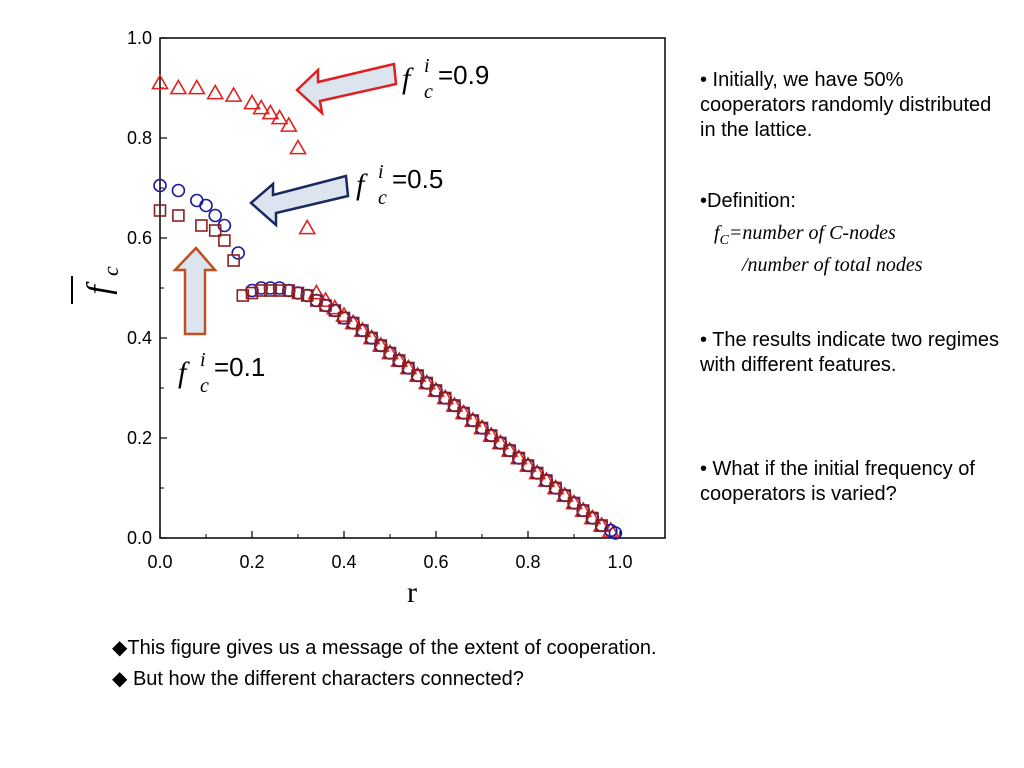 This screenshot has height=768, width=1024. Describe the element at coordinates (445, 79) in the screenshot. I see `annotation-label-0.9: f i c =0.9` at that location.